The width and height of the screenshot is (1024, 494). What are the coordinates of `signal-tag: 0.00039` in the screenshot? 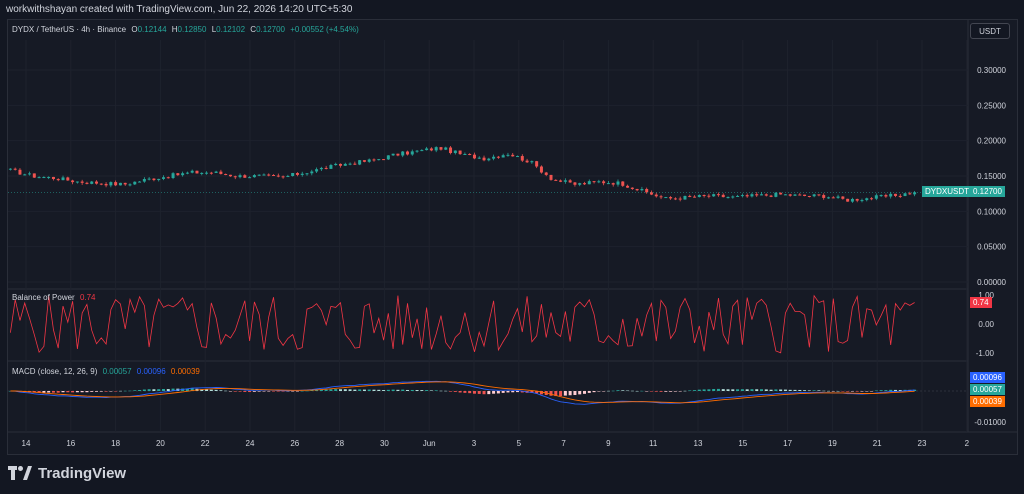 It's located at (987, 401).